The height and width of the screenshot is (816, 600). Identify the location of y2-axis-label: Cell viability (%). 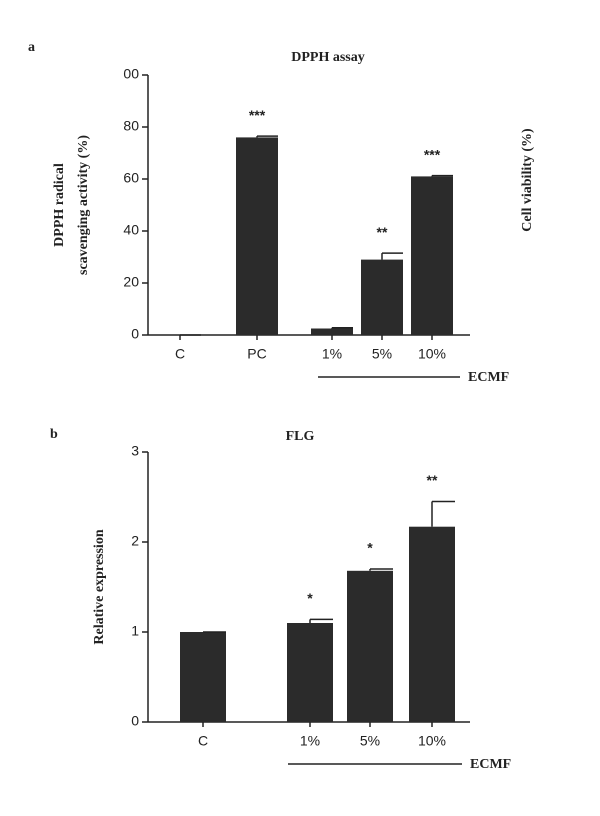
(527, 180).